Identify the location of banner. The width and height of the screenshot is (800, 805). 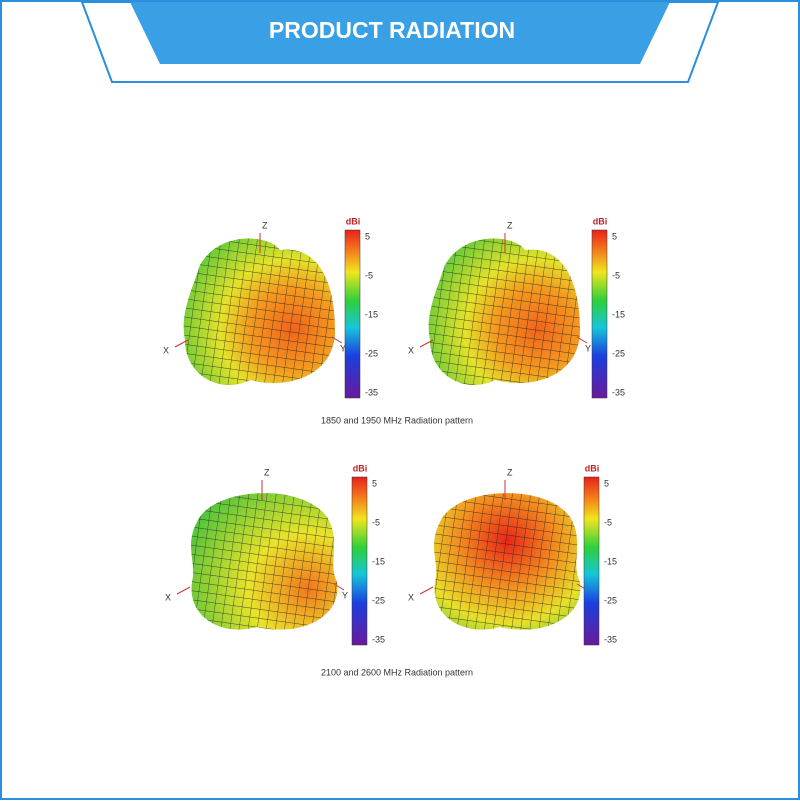
(400, 33).